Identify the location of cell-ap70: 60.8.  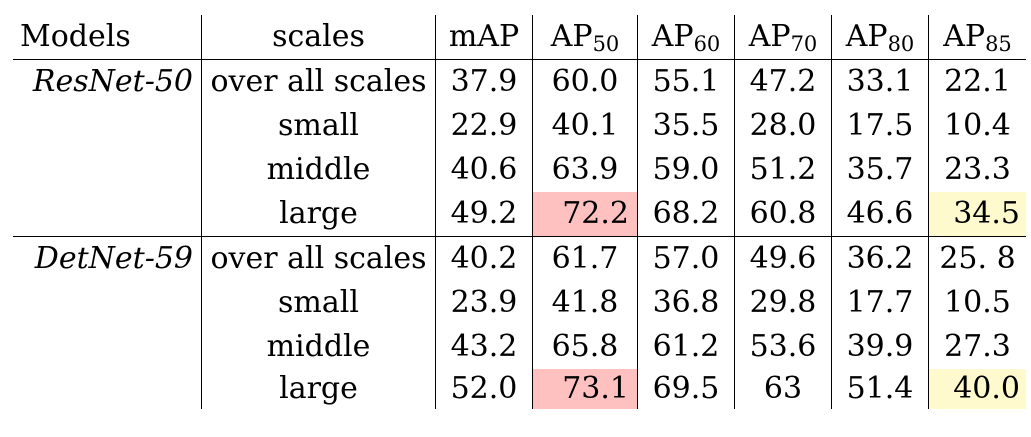
(783, 214).